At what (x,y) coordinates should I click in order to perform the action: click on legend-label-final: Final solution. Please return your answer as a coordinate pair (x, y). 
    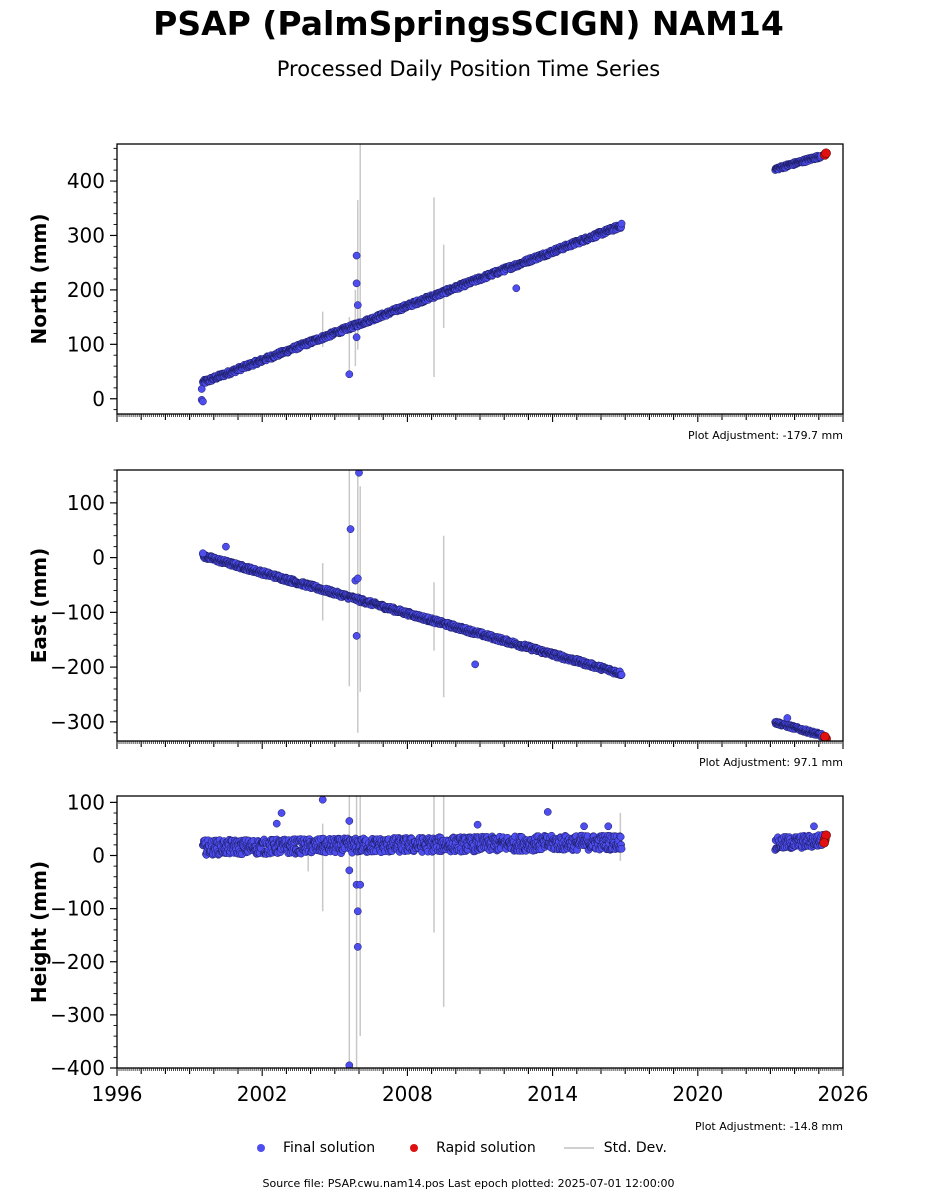
    Looking at the image, I should click on (329, 1148).